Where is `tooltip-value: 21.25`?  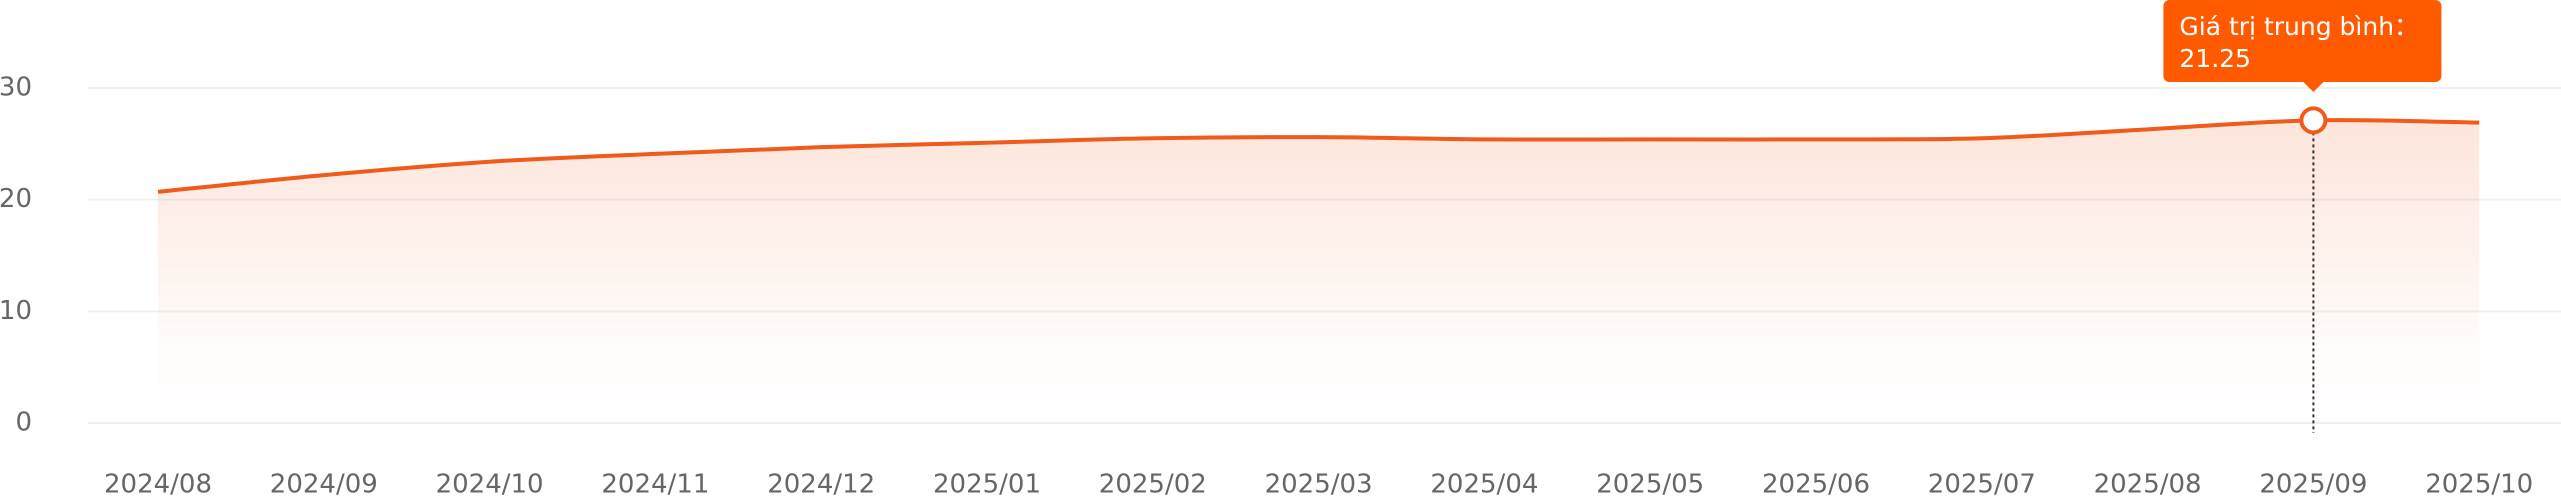 tooltip-value: 21.25 is located at coordinates (2215, 58).